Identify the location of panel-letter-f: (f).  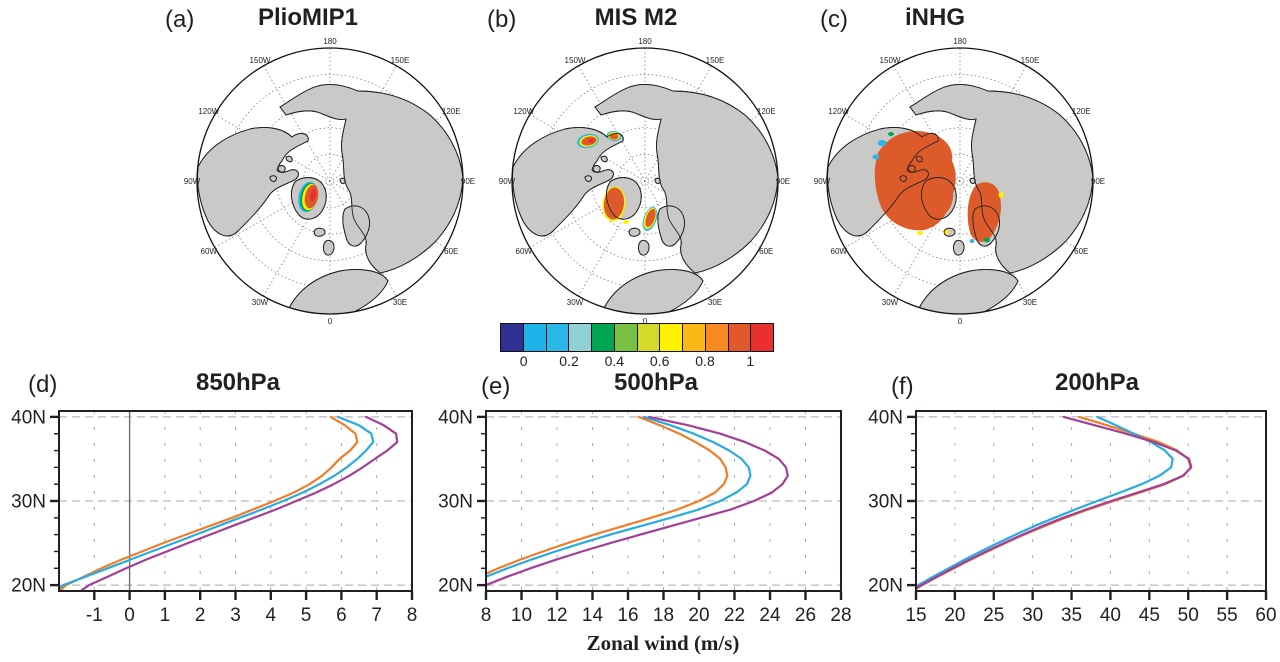
(902, 386).